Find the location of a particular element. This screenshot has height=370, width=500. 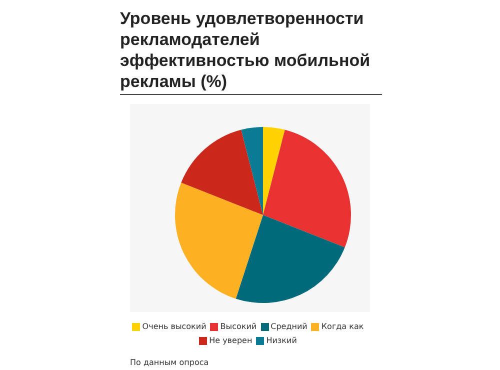

chart-title: Уровень удовлетворенности рекламодателей эффективностью мобильной рекламы (%) is located at coordinates (251, 50).